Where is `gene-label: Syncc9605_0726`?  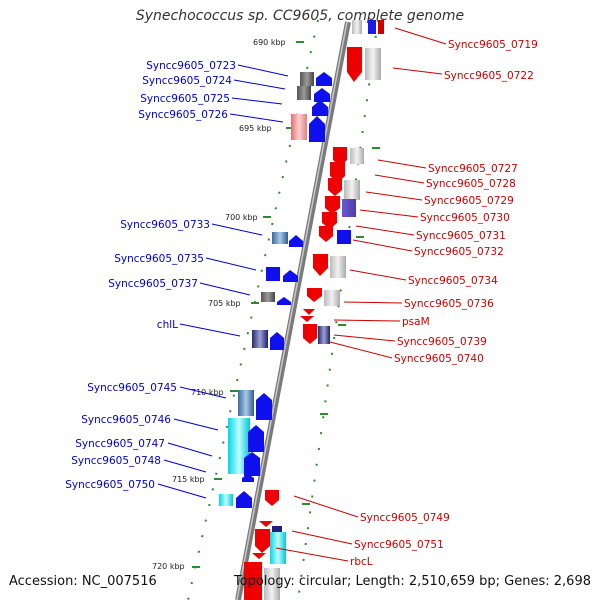 gene-label: Syncc9605_0726 is located at coordinates (183, 115).